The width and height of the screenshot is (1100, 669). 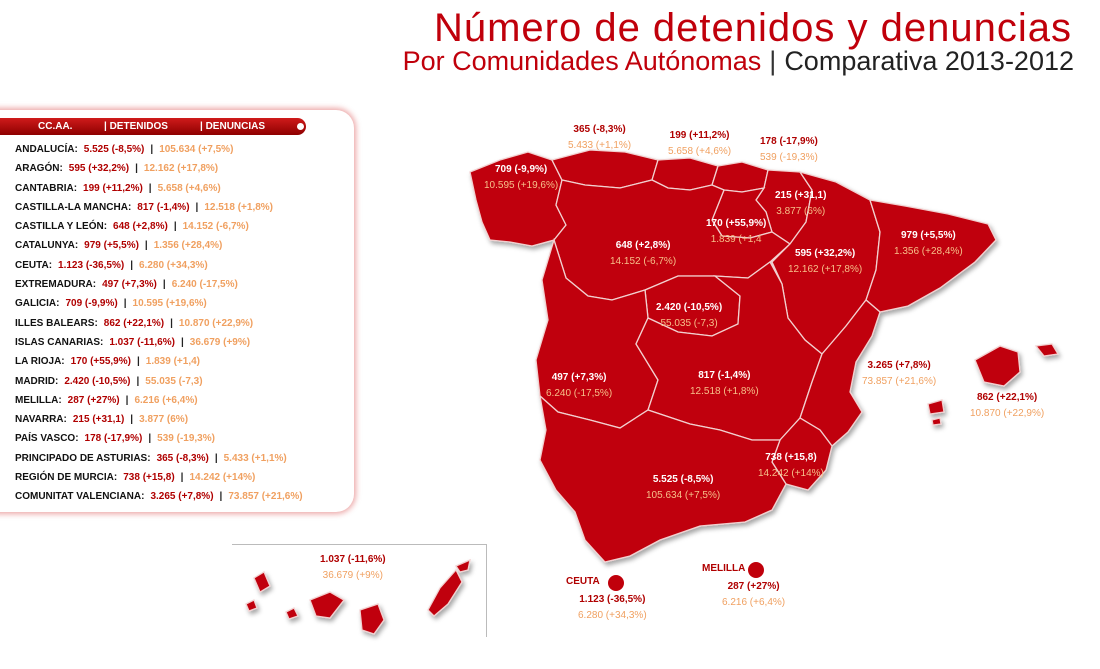 What do you see at coordinates (91, 265) in the screenshot?
I see `row-detenidos: 1.123 (-36,5%)` at bounding box center [91, 265].